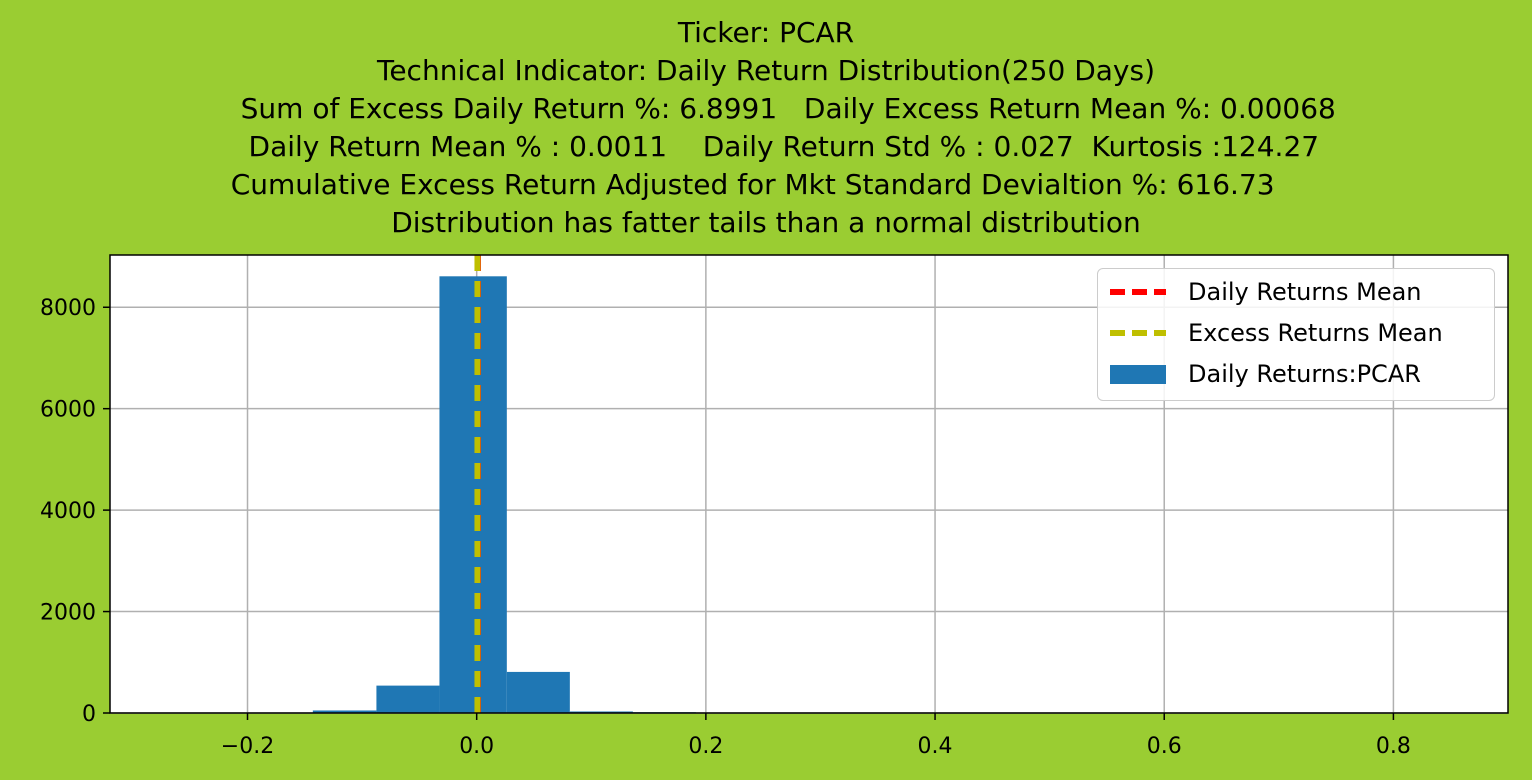  Describe the element at coordinates (1164, 746) in the screenshot. I see `x-tick-label: 0.6` at that location.